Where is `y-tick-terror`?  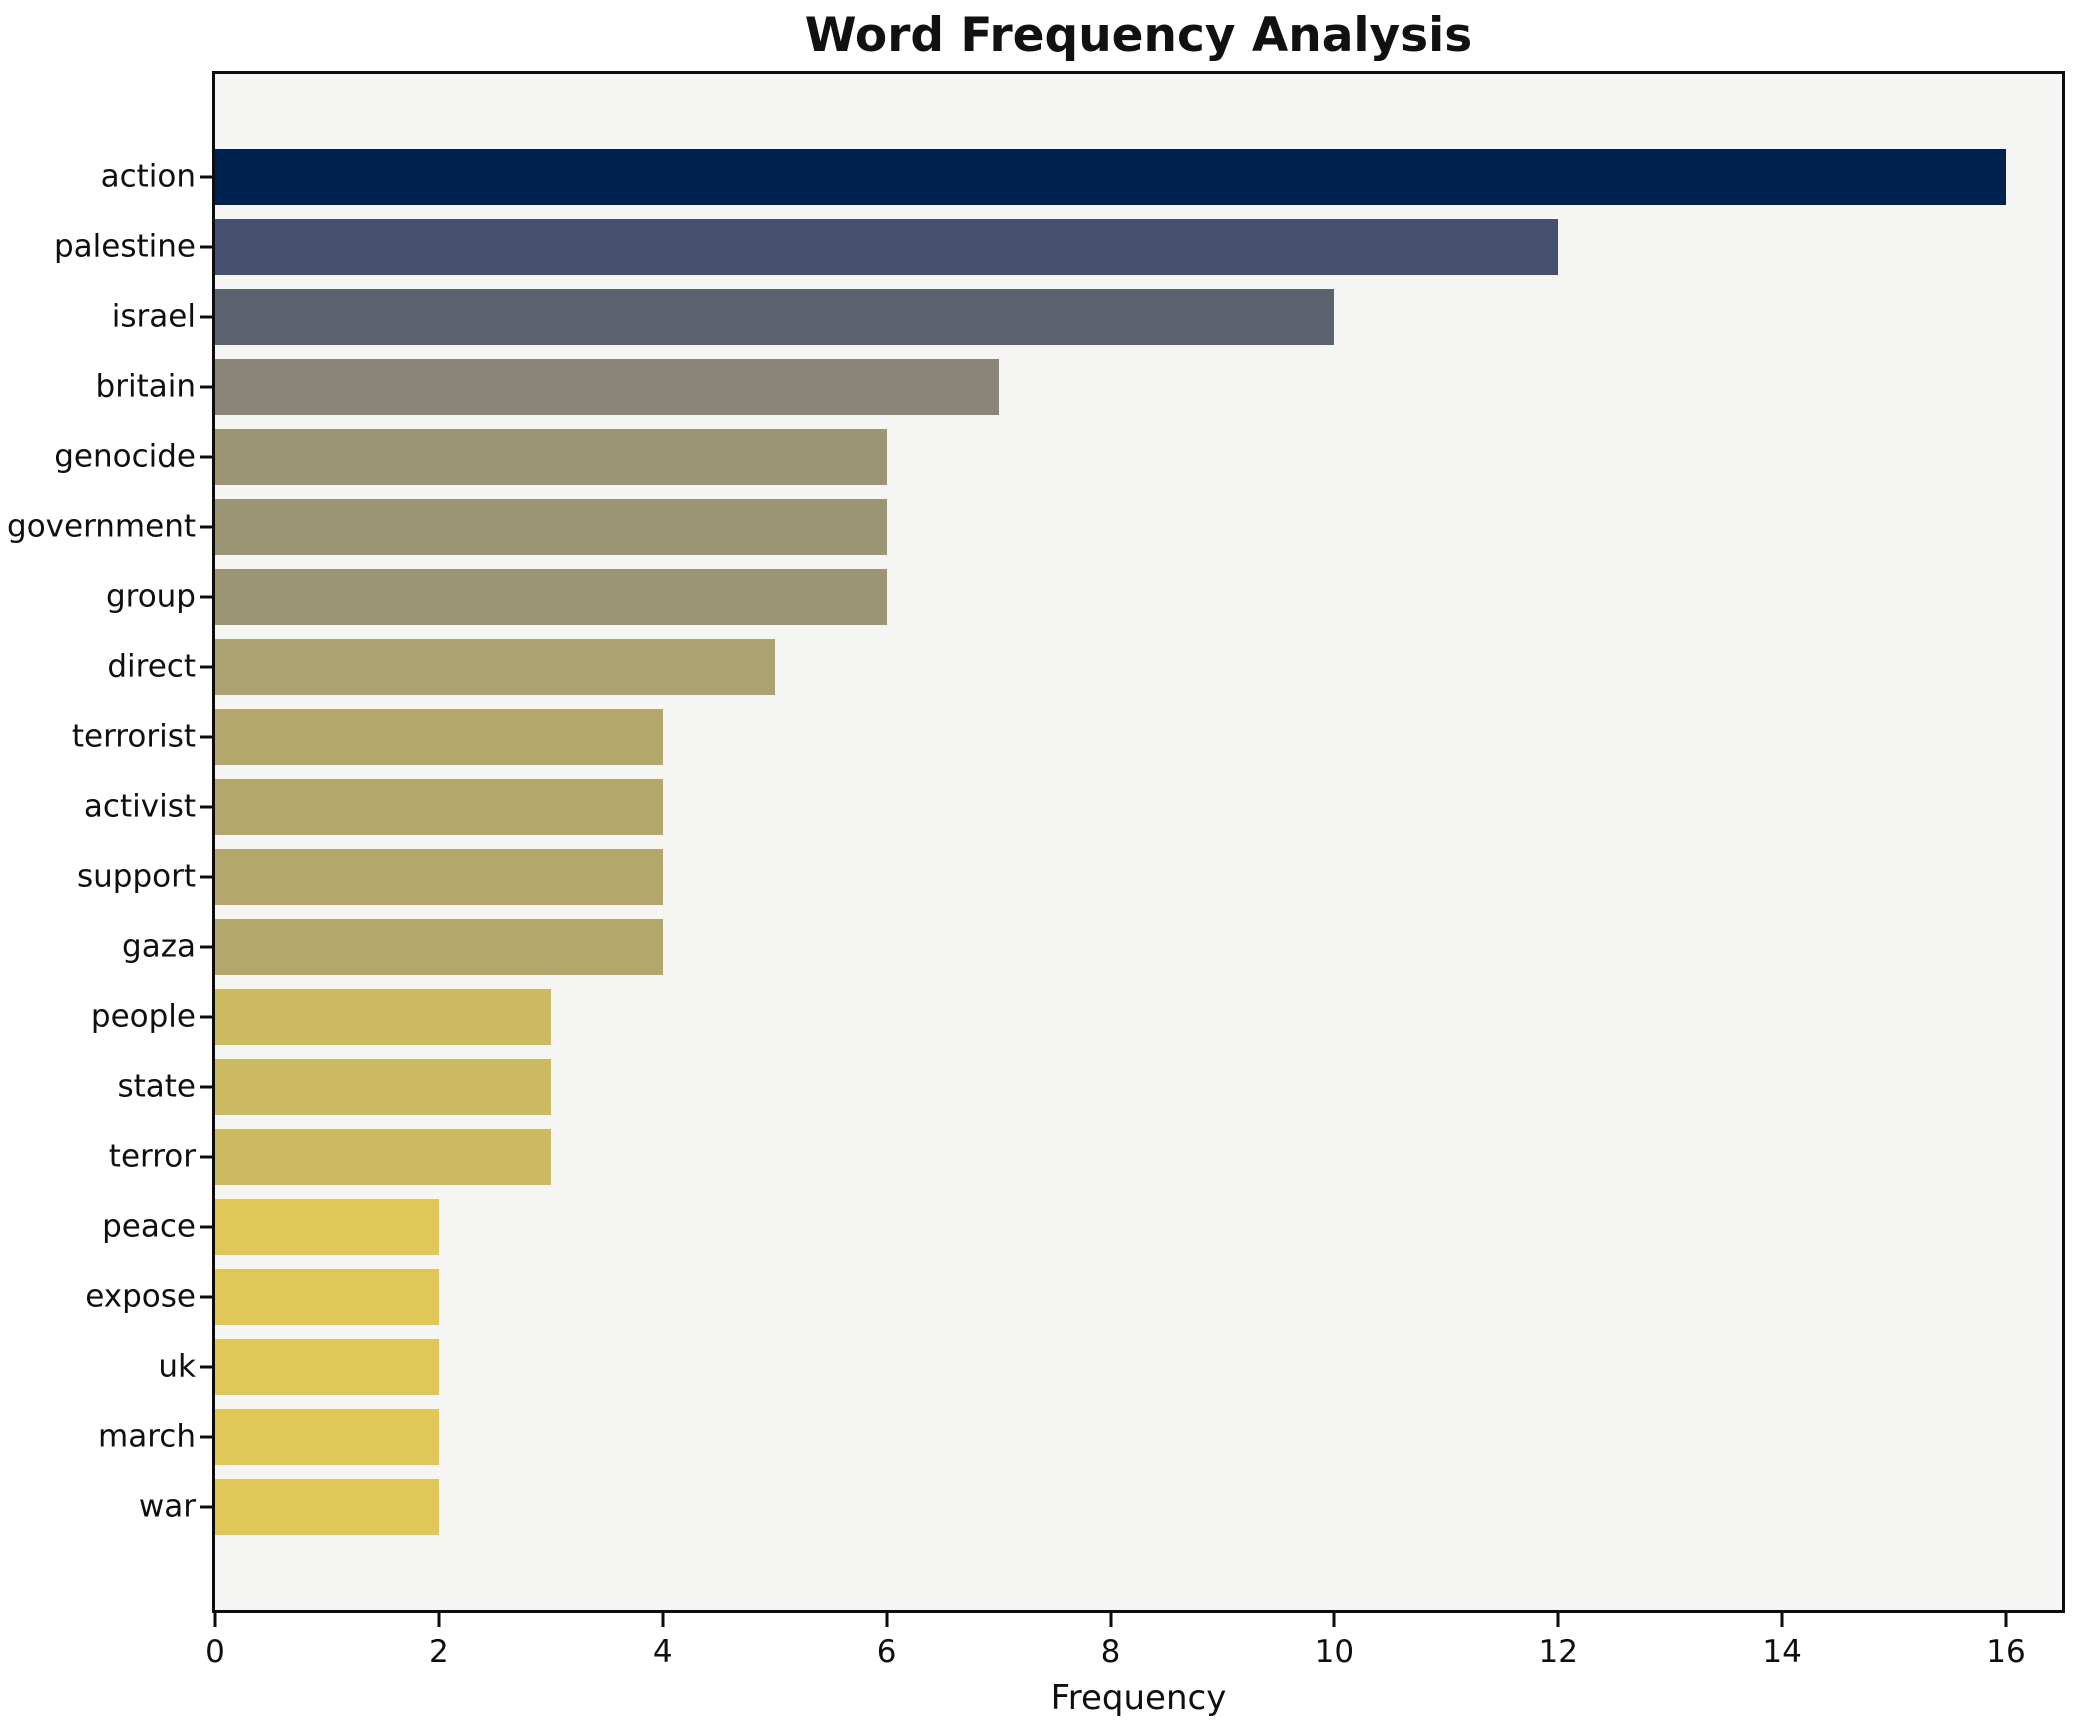 y-tick-terror is located at coordinates (206, 1157).